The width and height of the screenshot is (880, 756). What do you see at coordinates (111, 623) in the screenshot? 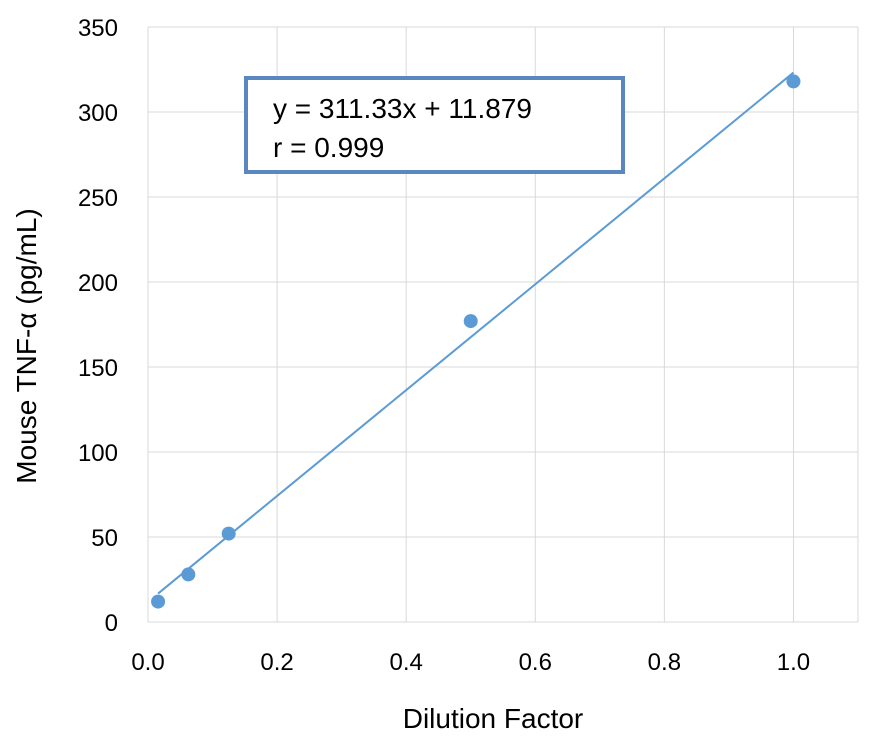
I see `y-tick-label: 0` at bounding box center [111, 623].